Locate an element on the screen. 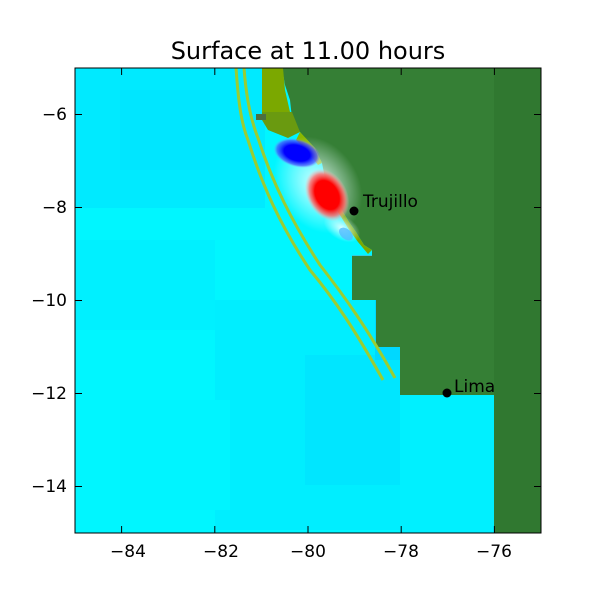 The image size is (600, 600). city-trujillo: Trujillo is located at coordinates (383, 204).